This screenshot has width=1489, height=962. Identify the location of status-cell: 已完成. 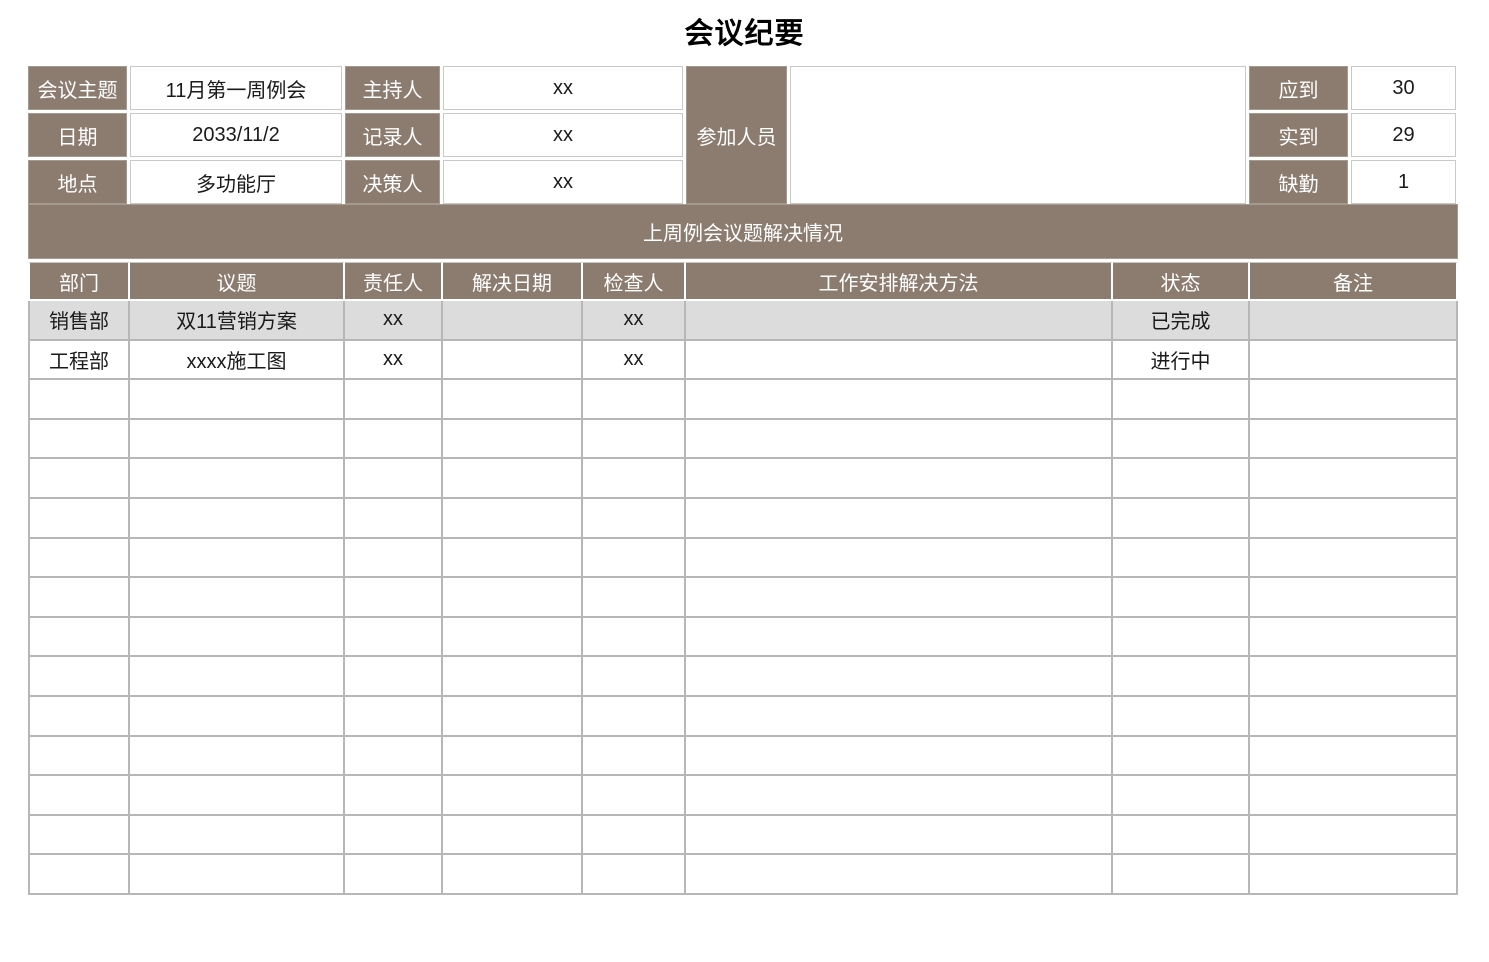
(1181, 321).